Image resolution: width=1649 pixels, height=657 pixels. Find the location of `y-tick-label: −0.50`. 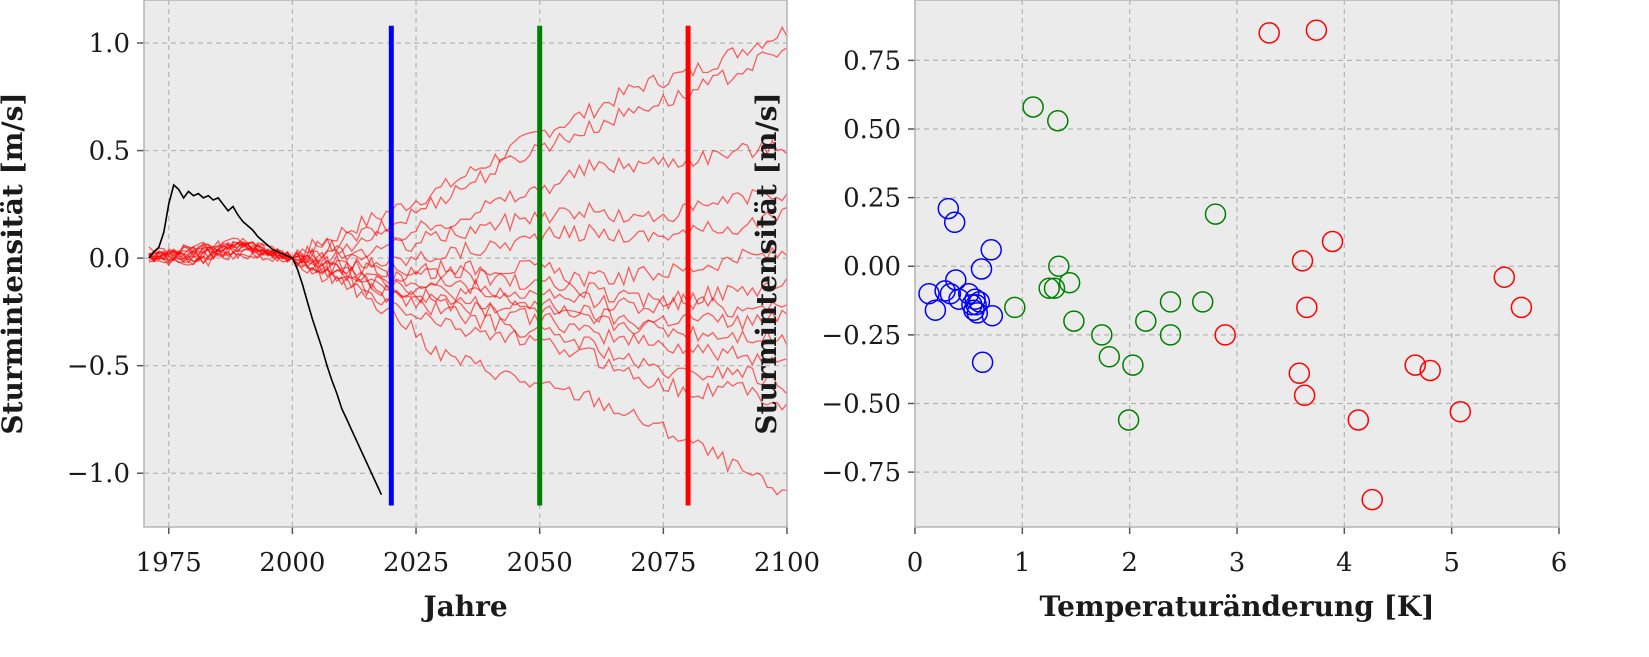

y-tick-label: −0.50 is located at coordinates (861, 404).